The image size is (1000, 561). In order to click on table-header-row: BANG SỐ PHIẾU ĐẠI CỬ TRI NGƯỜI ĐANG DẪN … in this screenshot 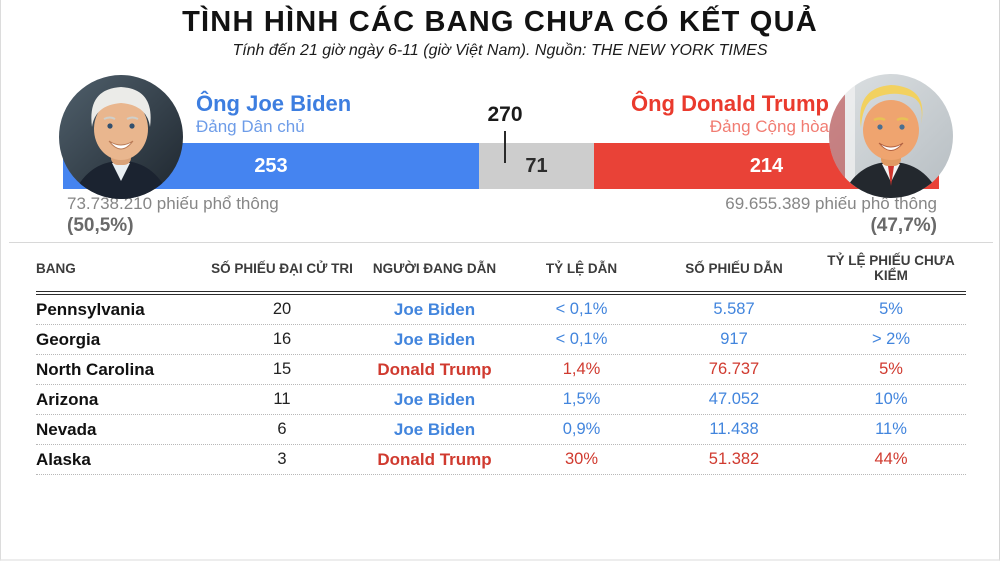, I will do `click(501, 270)`.